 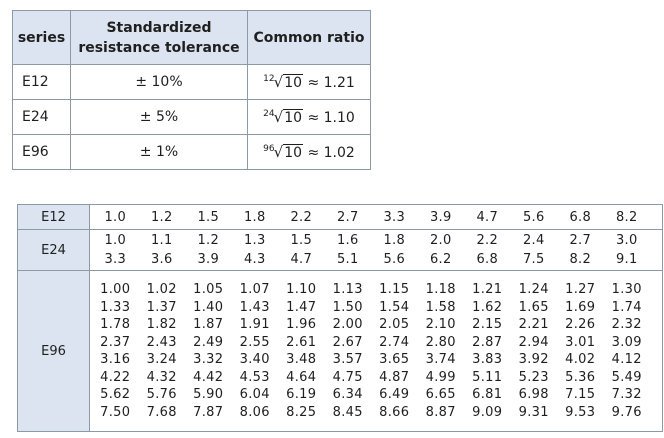 What do you see at coordinates (115, 307) in the screenshot?
I see `resistance-value: 1.33` at bounding box center [115, 307].